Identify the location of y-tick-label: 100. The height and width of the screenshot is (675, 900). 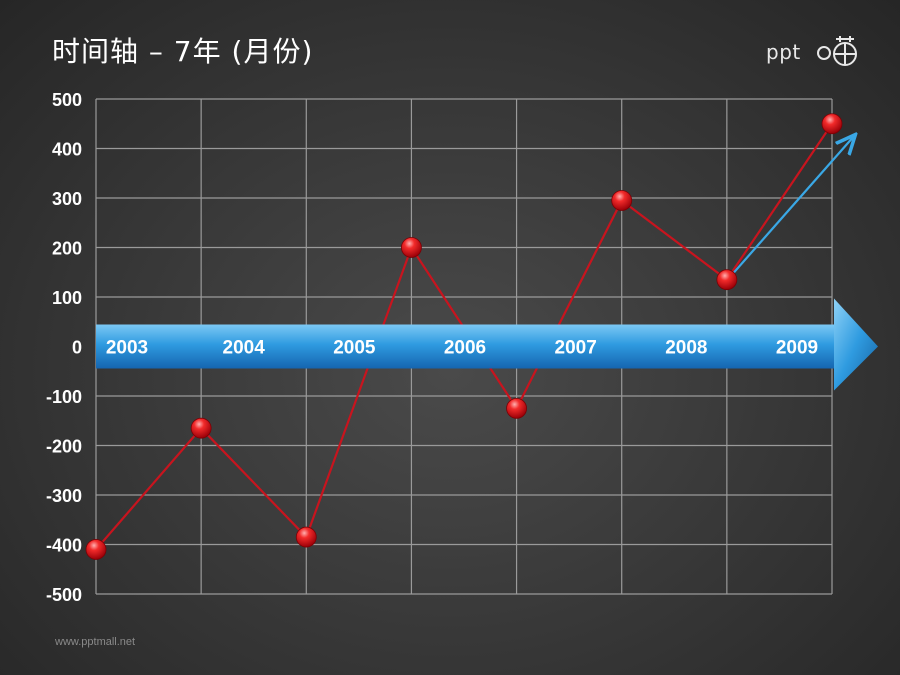
(67, 298).